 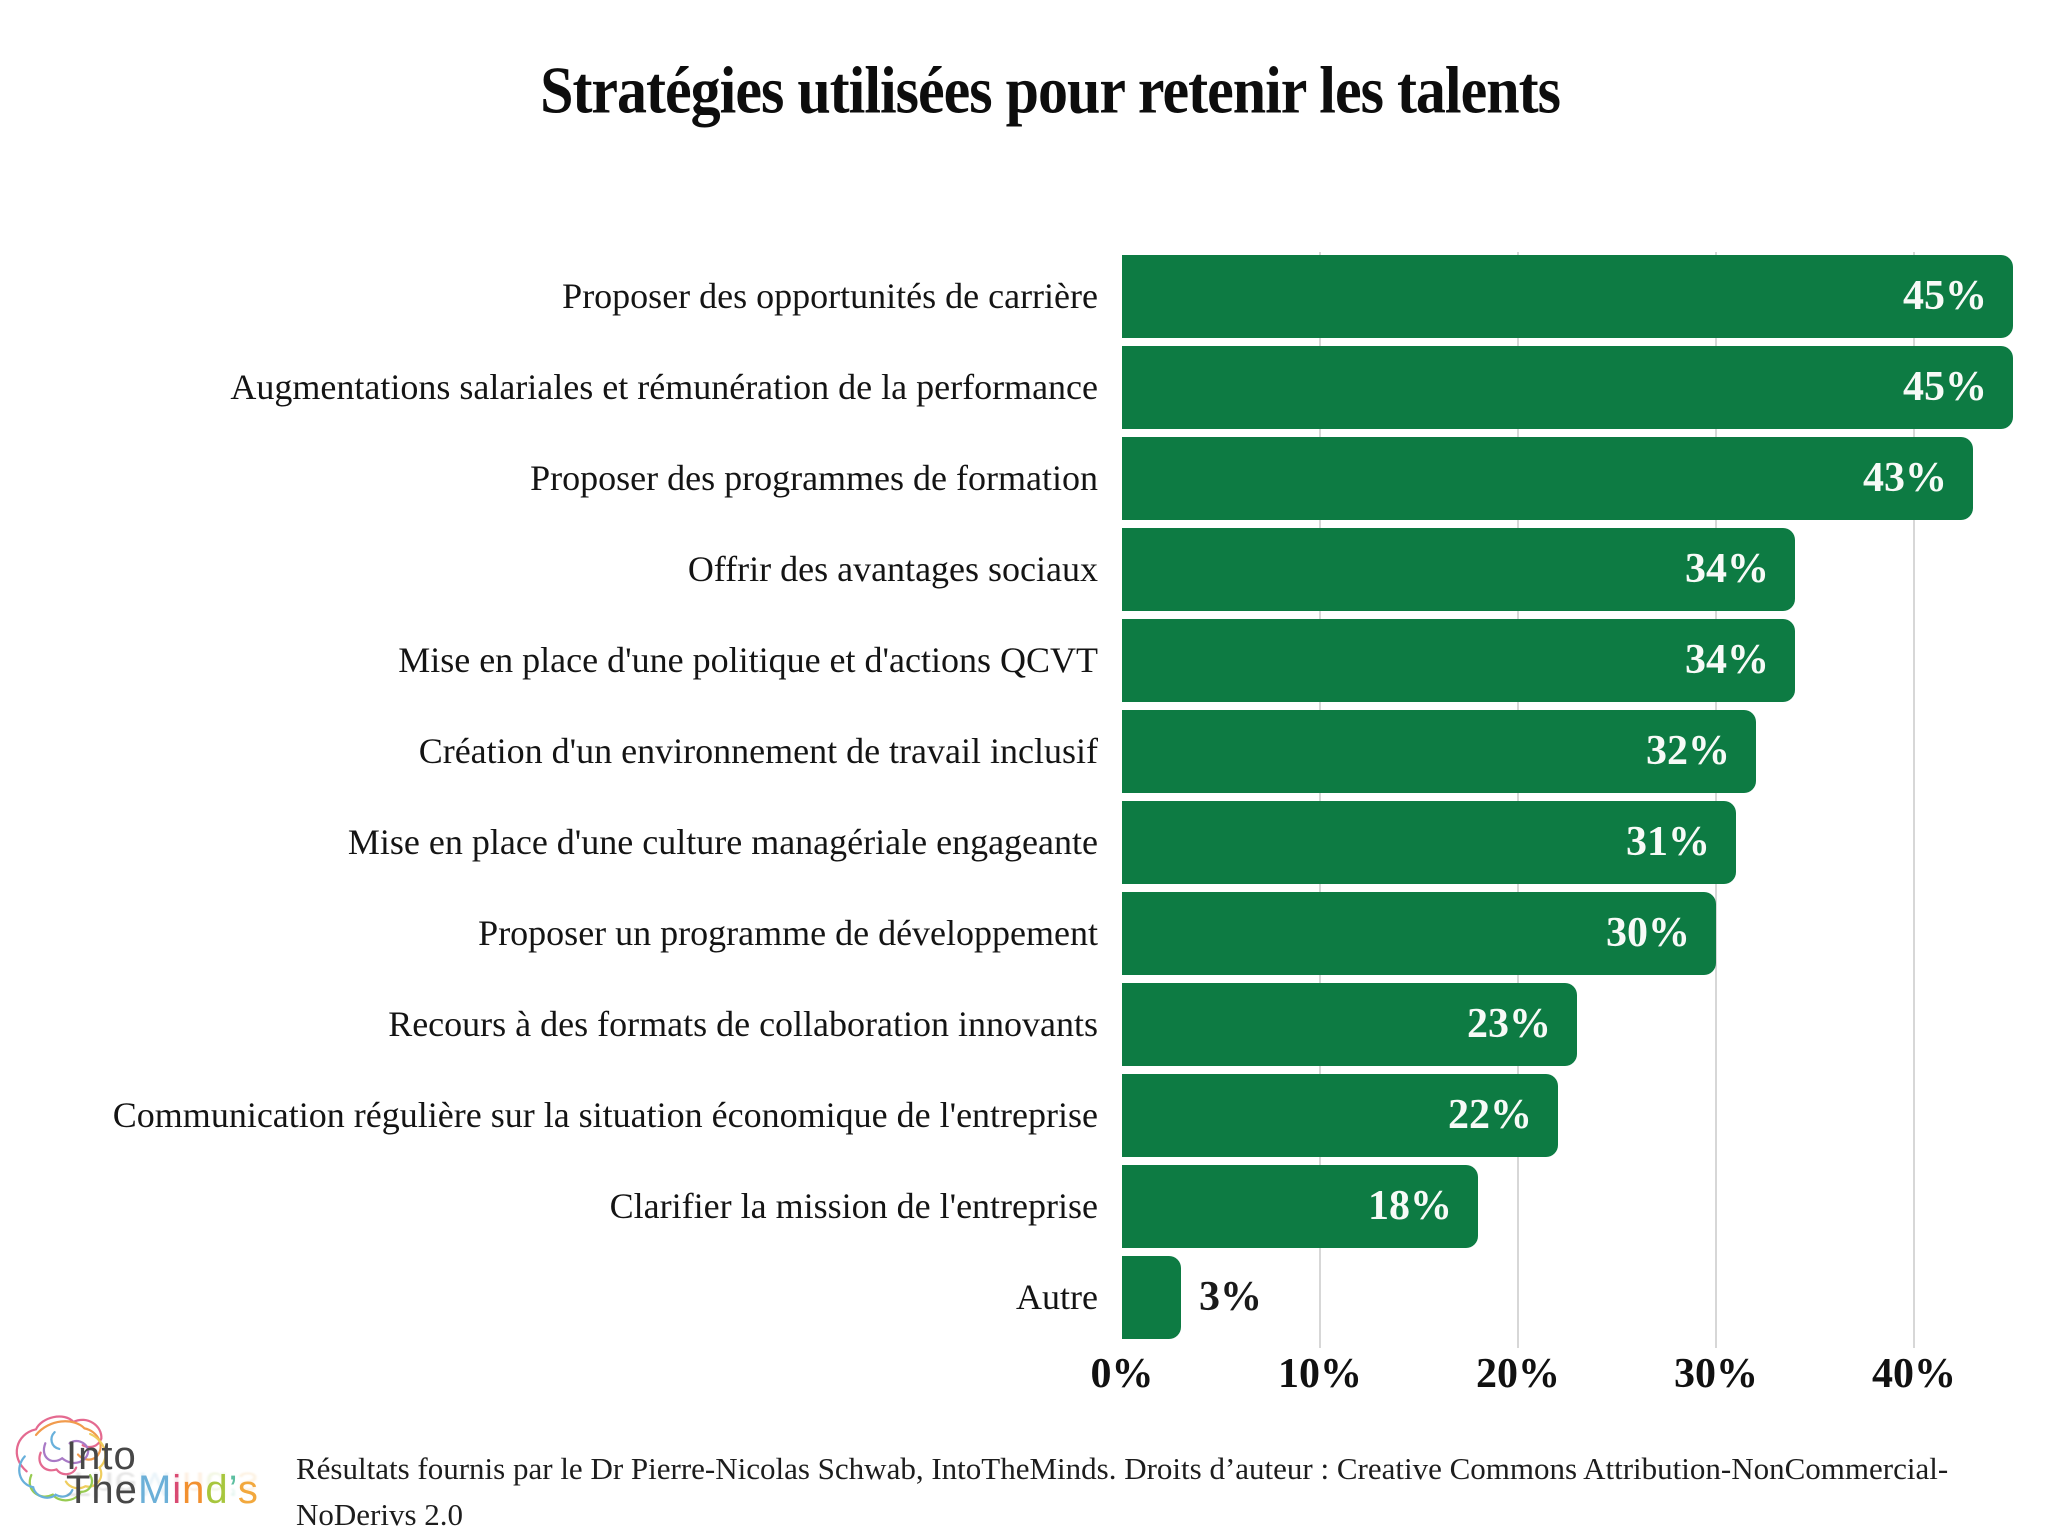 I want to click on brand-logo: Into TheMind’s TheMind’s, so click(x=153, y=1467).